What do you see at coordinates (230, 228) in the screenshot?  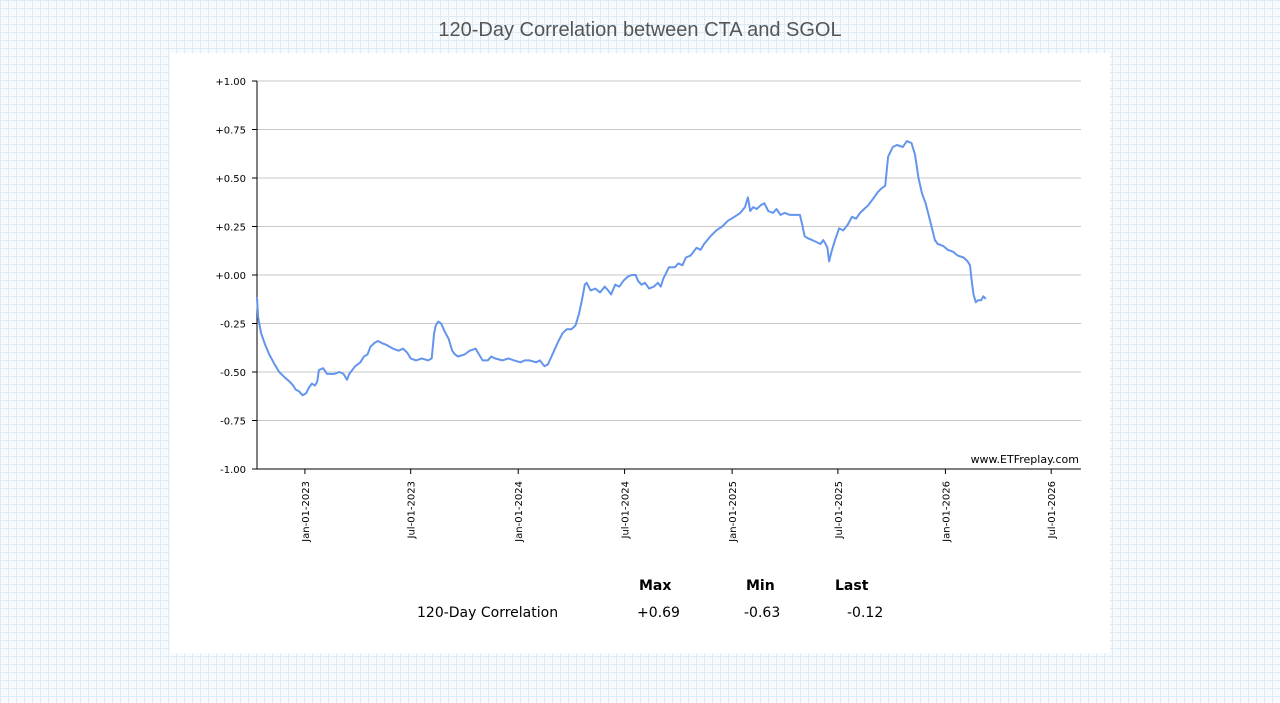 I see `y-tick-label: +0.25` at bounding box center [230, 228].